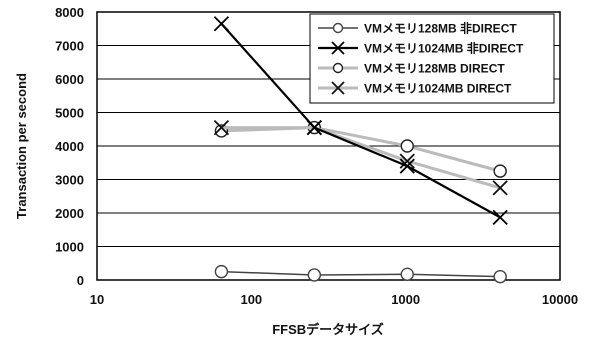 The width and height of the screenshot is (598, 343). I want to click on y-tick-label: 1000, so click(69, 247).